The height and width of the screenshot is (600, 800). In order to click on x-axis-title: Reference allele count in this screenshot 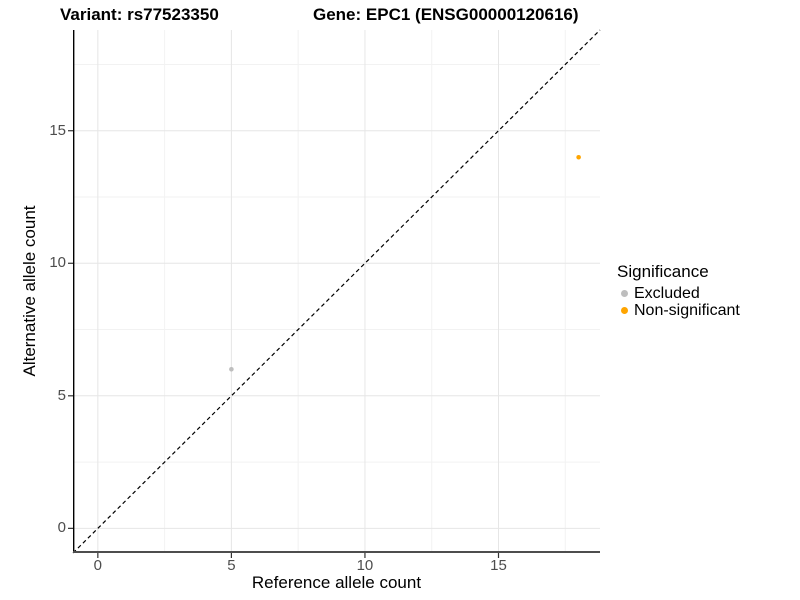, I will do `click(336, 582)`.